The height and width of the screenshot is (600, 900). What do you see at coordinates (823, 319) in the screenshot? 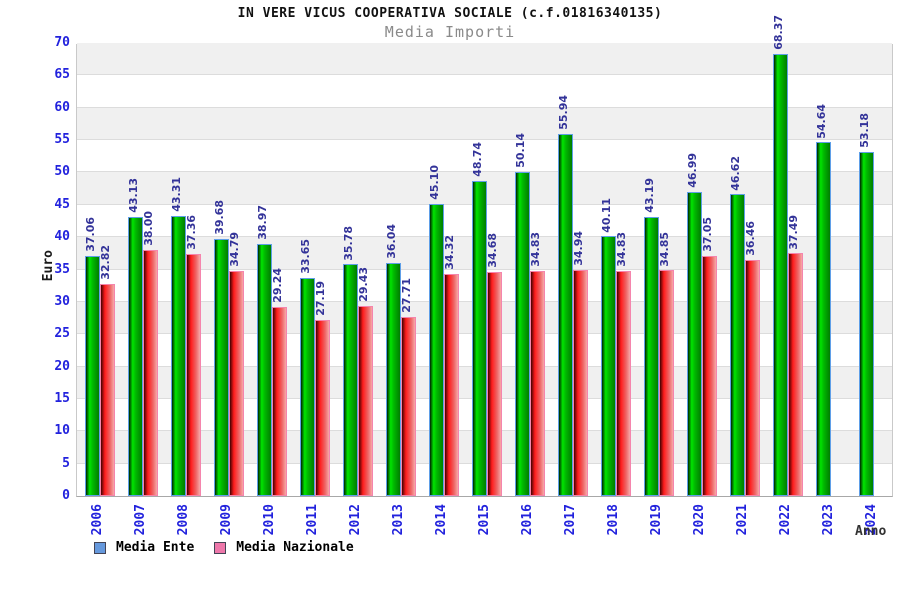
I see `bar-media-ente-2023` at bounding box center [823, 319].